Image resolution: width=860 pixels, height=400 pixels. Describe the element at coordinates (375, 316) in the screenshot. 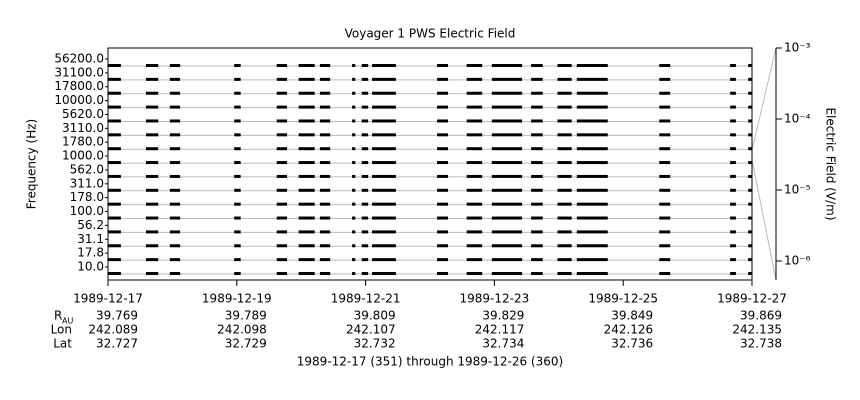

I see `ephemeris-value: 39.809` at that location.